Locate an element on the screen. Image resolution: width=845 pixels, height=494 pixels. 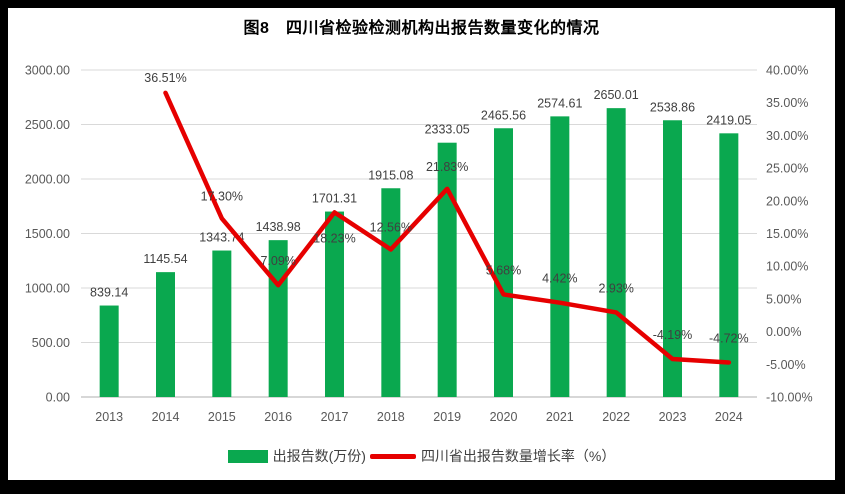
growth-value-label: 2.93% is located at coordinates (615, 288).